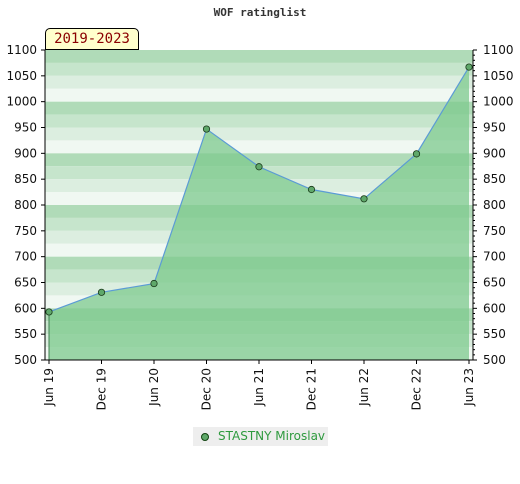 This screenshot has width=520, height=484. I want to click on y-tick-label-right: 1000, so click(498, 102).